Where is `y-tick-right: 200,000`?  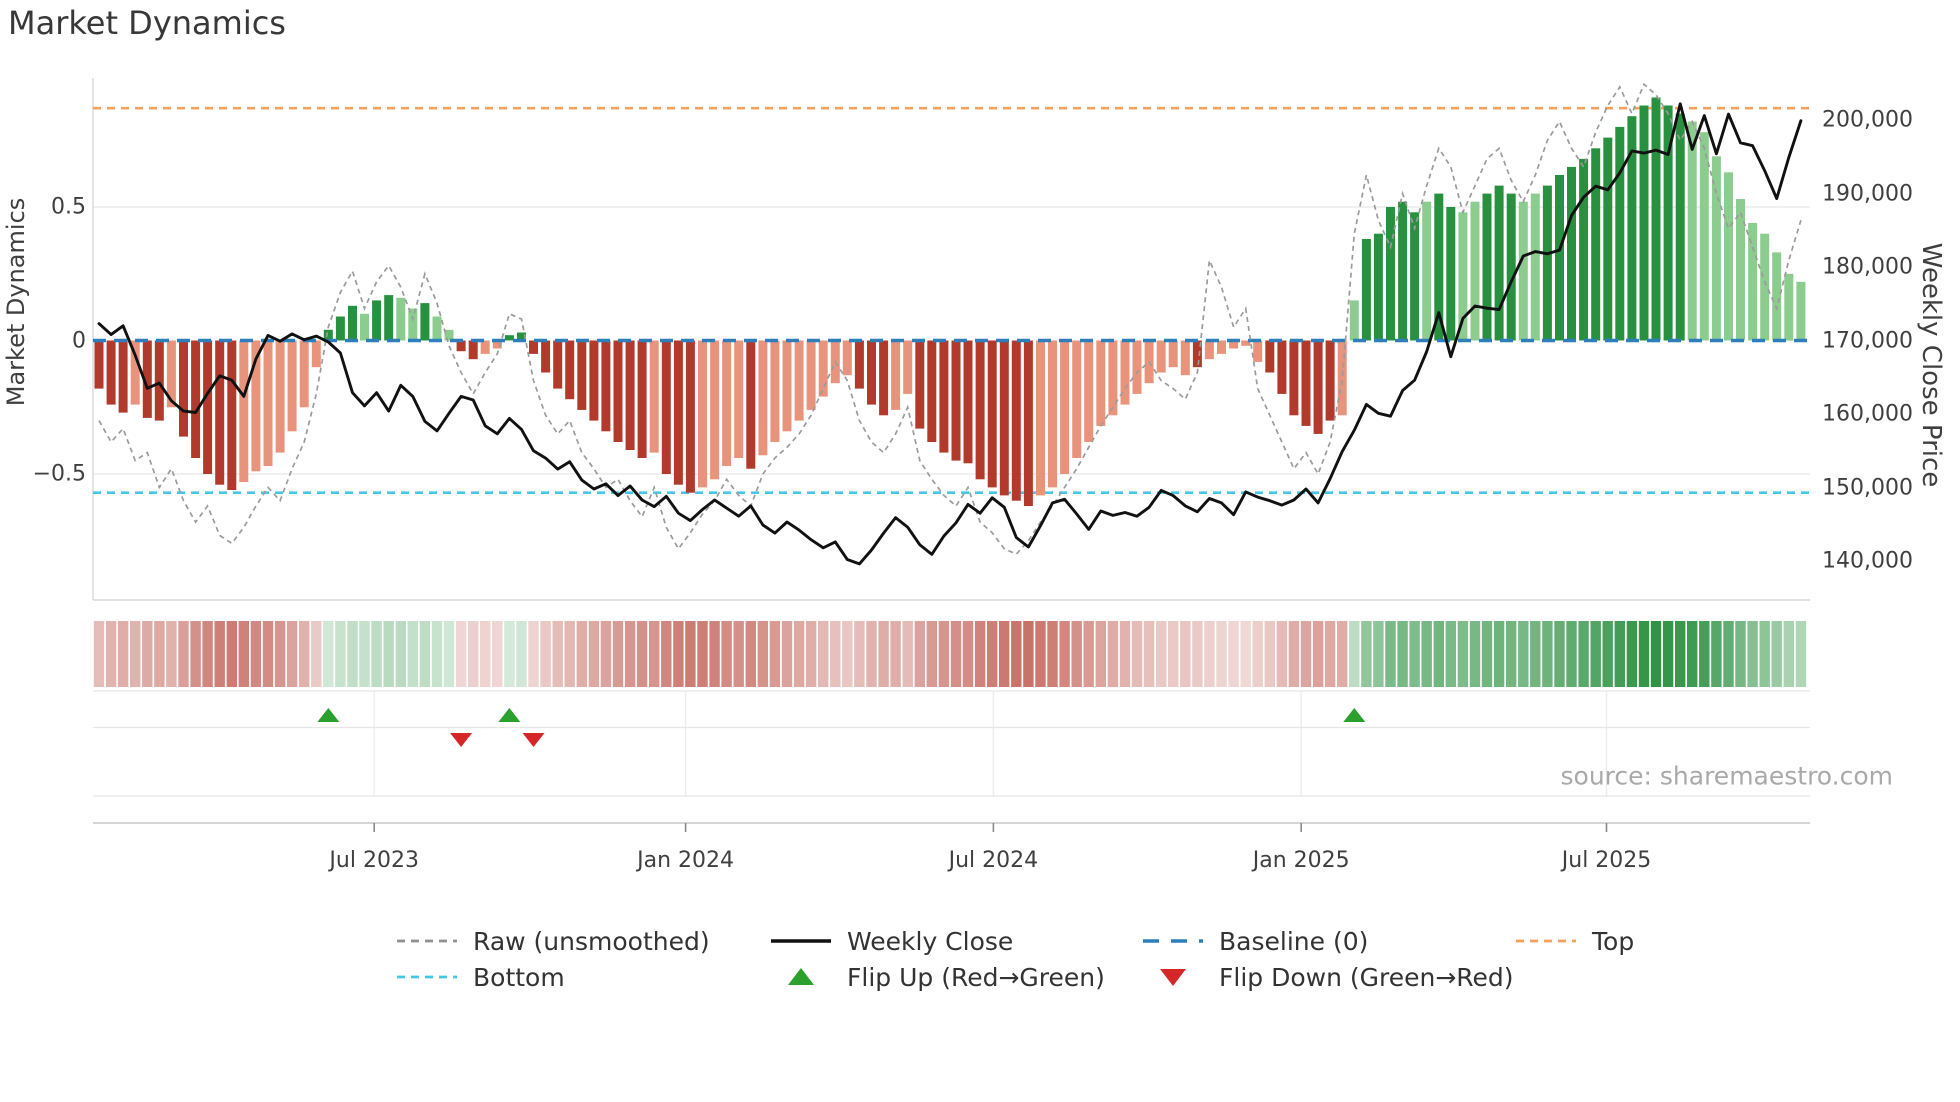
y-tick-right: 200,000 is located at coordinates (1867, 120).